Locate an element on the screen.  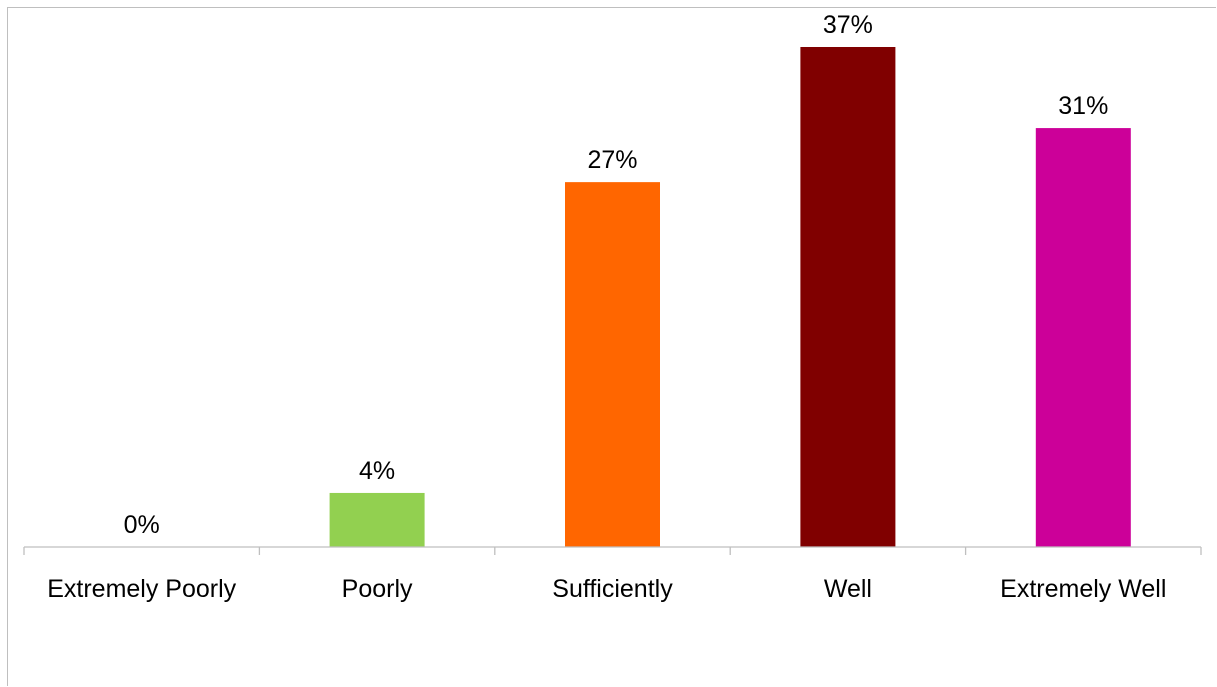
x-axis-ticks is located at coordinates (612, 551).